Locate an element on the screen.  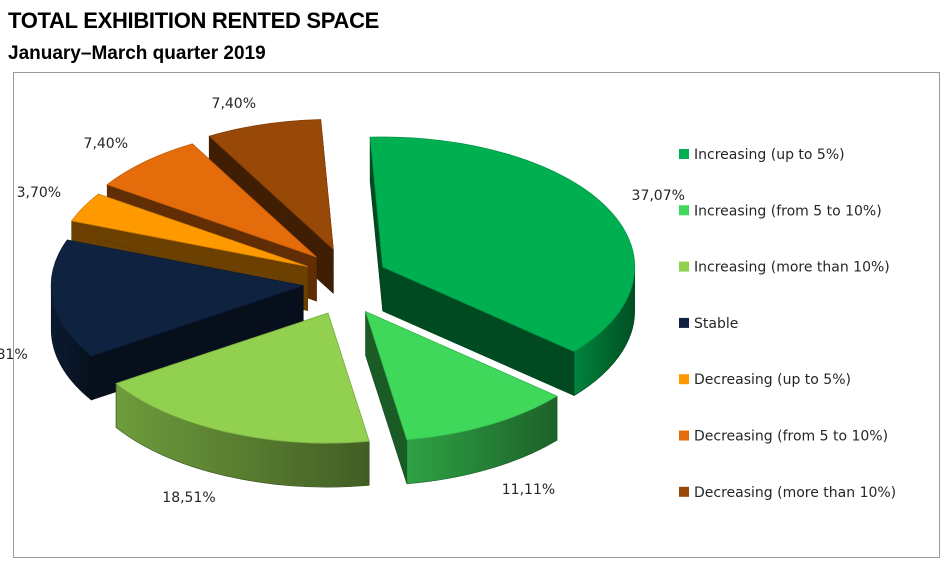
data-label: 11,11% is located at coordinates (528, 490).